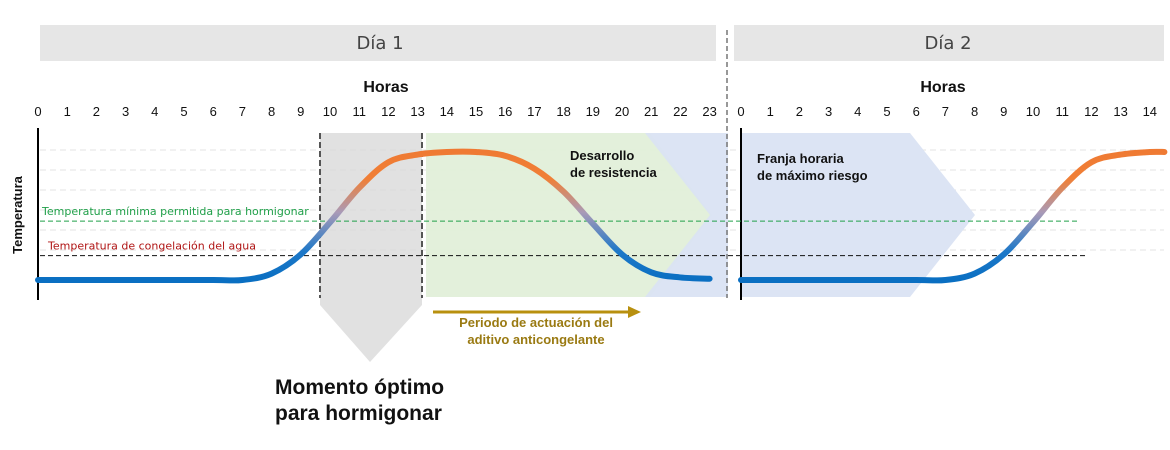  Describe the element at coordinates (358, 413) in the screenshot. I see `optimal-moment-label-line2: para hormigonar` at that location.